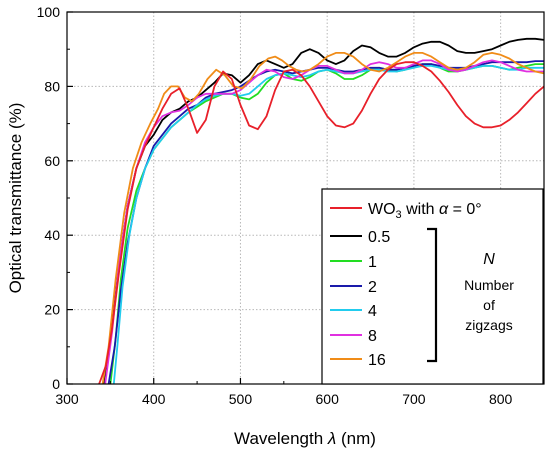  I want to click on x-tick-label-800: 800, so click(501, 399).